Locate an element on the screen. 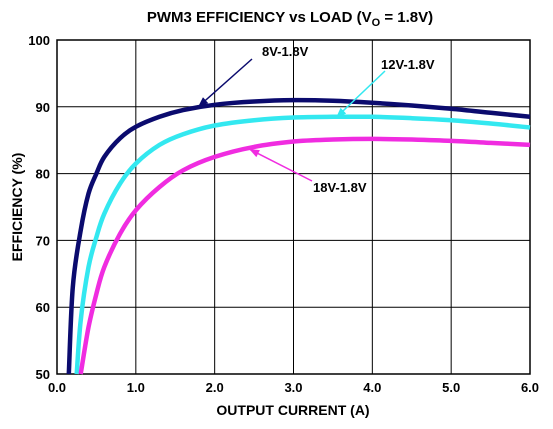  y-tick-label: 80 is located at coordinates (43, 174).